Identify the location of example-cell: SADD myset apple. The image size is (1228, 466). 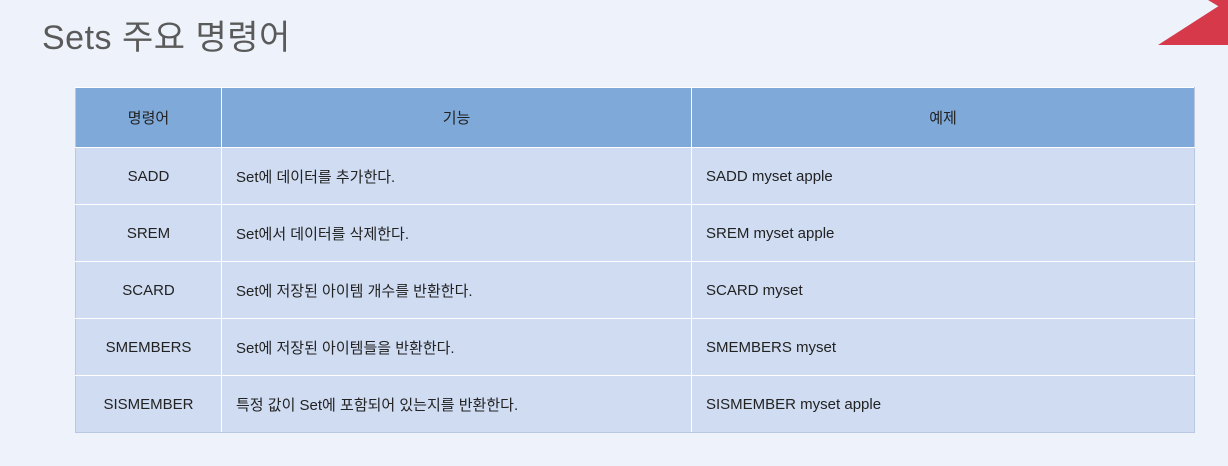
(943, 176).